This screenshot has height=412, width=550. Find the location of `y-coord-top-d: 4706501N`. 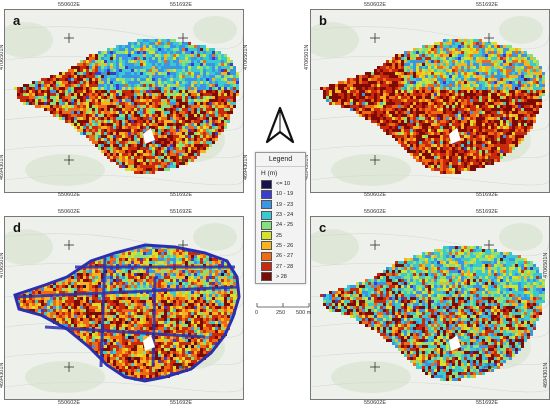

y-coord-top-d: 4706501N is located at coordinates (2, 265).